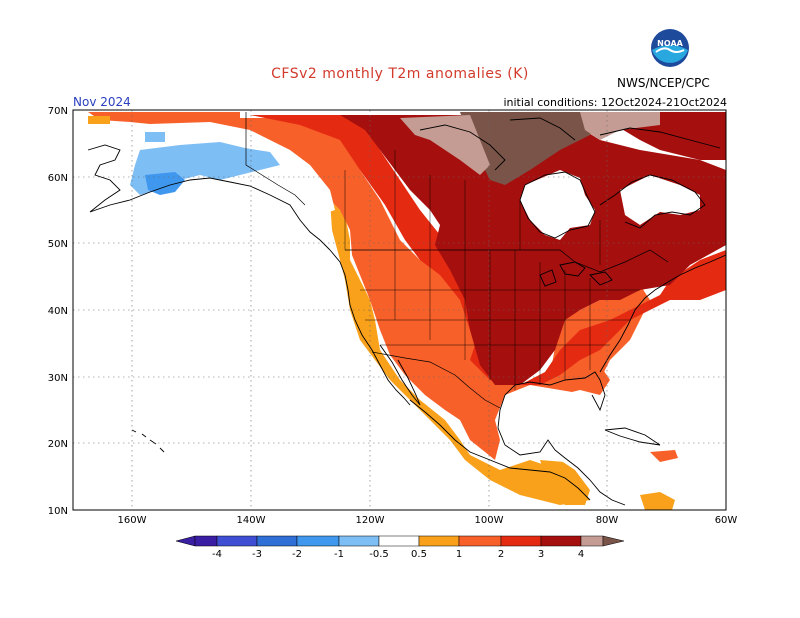 The width and height of the screenshot is (800, 618). What do you see at coordinates (185, 541) in the screenshot?
I see `colorbar-low-arrow` at bounding box center [185, 541].